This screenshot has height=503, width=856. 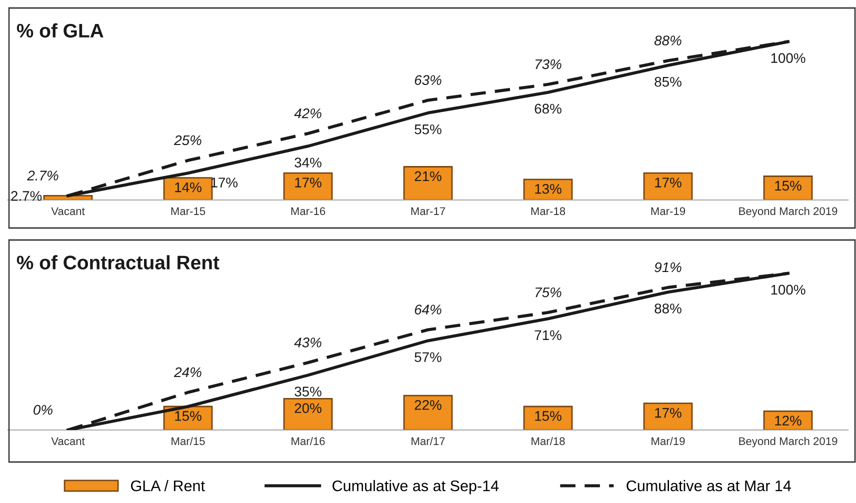 I want to click on data-label: 42%, so click(x=308, y=113).